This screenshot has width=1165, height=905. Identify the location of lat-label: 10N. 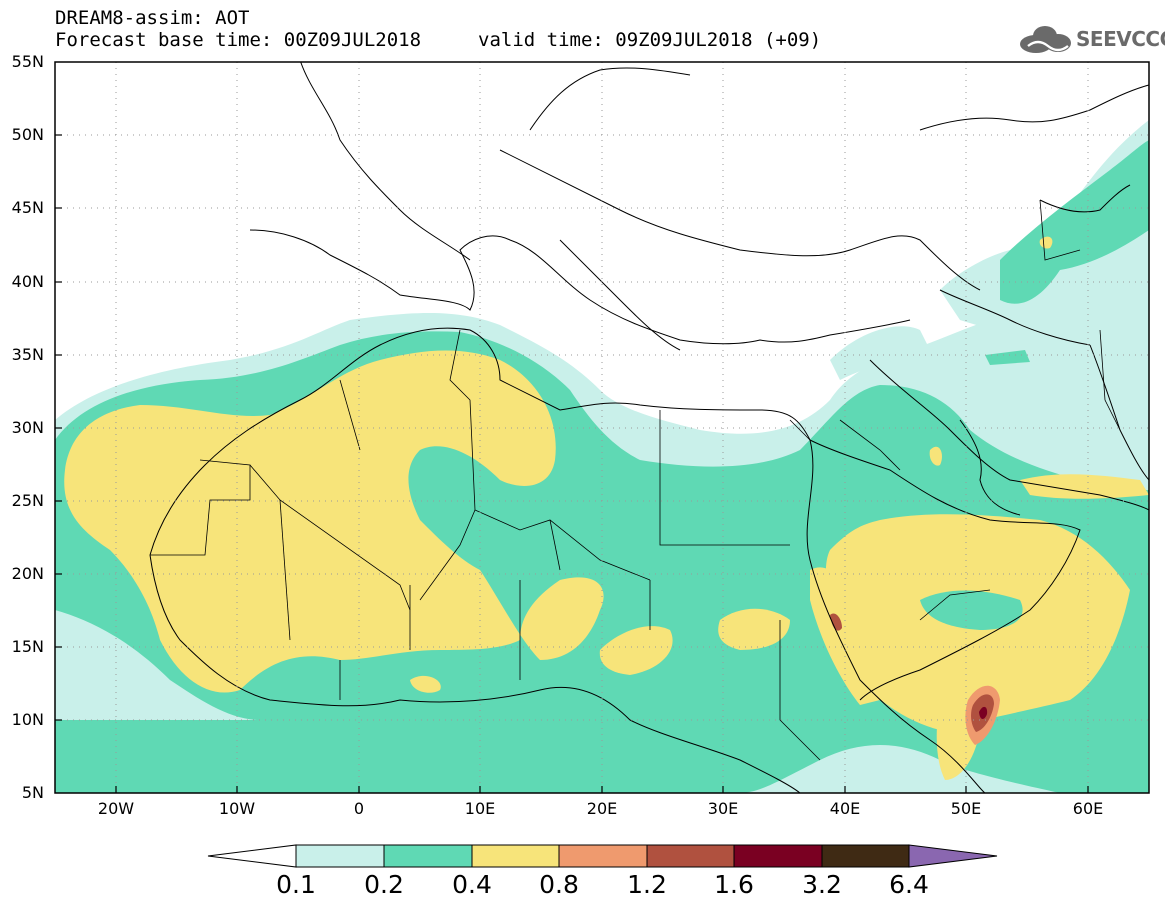
(27, 719).